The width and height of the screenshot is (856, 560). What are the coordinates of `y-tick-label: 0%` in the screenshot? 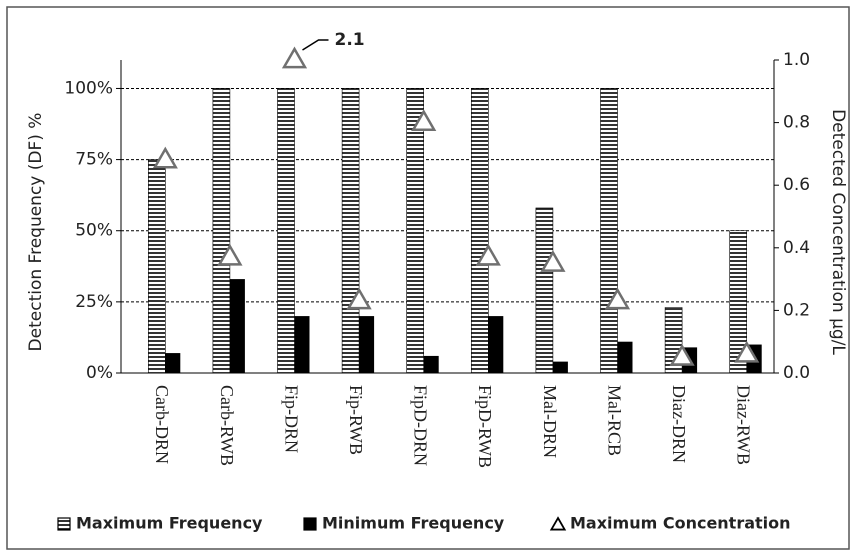 It's located at (99, 373).